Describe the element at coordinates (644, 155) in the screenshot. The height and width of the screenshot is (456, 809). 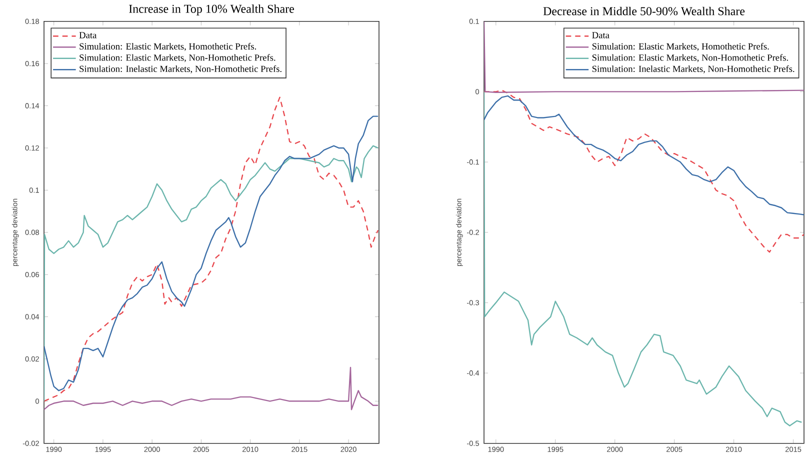
I see `line-series` at that location.